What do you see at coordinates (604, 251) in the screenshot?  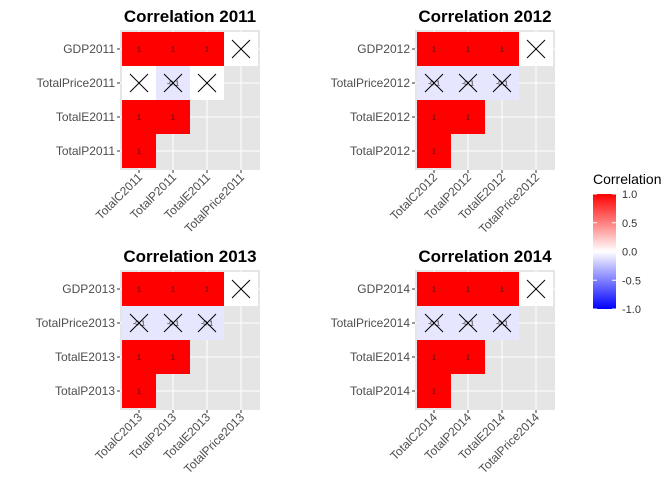 I see `legend-color-bar` at bounding box center [604, 251].